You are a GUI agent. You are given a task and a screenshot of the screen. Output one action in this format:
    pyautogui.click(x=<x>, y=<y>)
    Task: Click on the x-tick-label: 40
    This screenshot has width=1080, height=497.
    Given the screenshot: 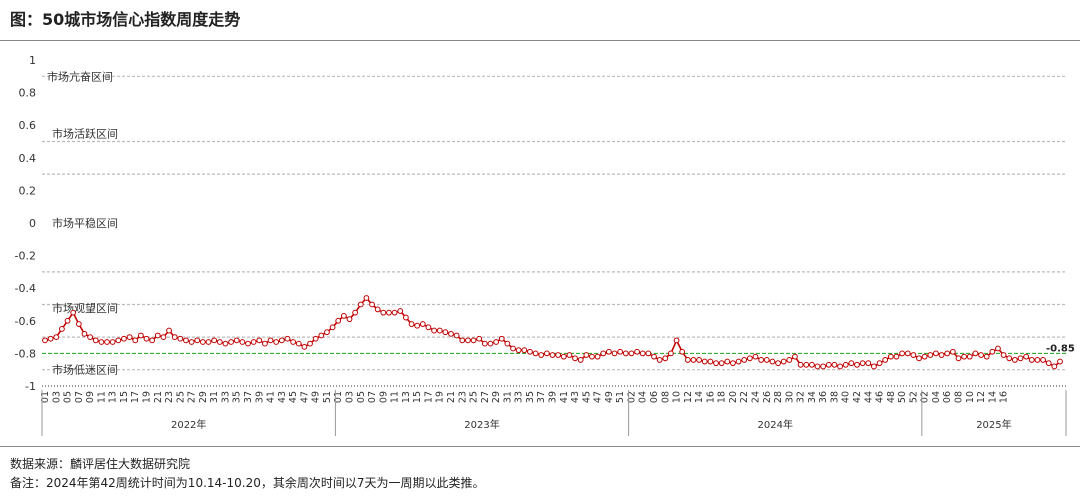 What is the action you would take?
    pyautogui.click(x=846, y=397)
    